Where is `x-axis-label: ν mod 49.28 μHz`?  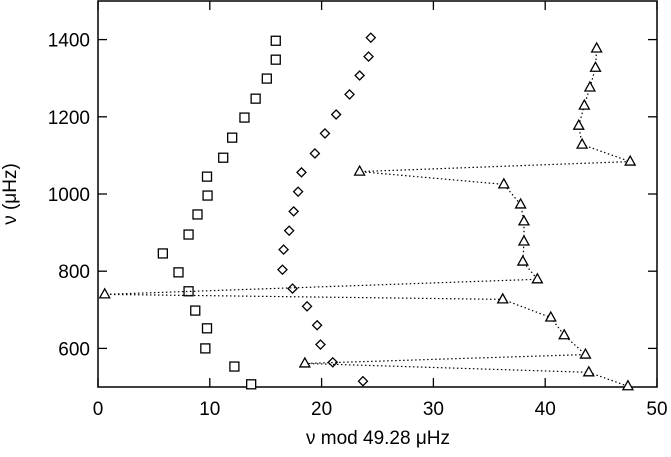 x-axis-label: ν mod 49.28 μHz is located at coordinates (378, 438).